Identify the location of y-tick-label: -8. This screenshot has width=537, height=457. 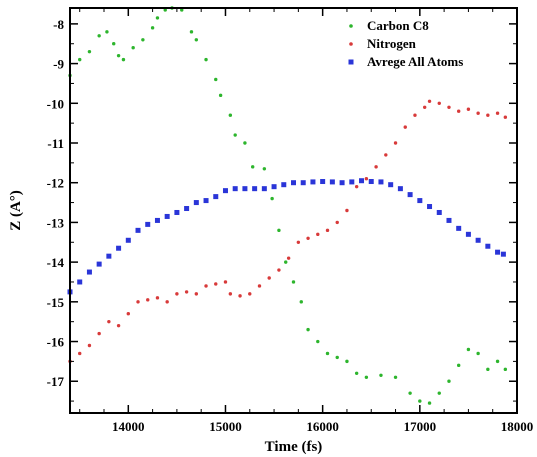
(58, 24).